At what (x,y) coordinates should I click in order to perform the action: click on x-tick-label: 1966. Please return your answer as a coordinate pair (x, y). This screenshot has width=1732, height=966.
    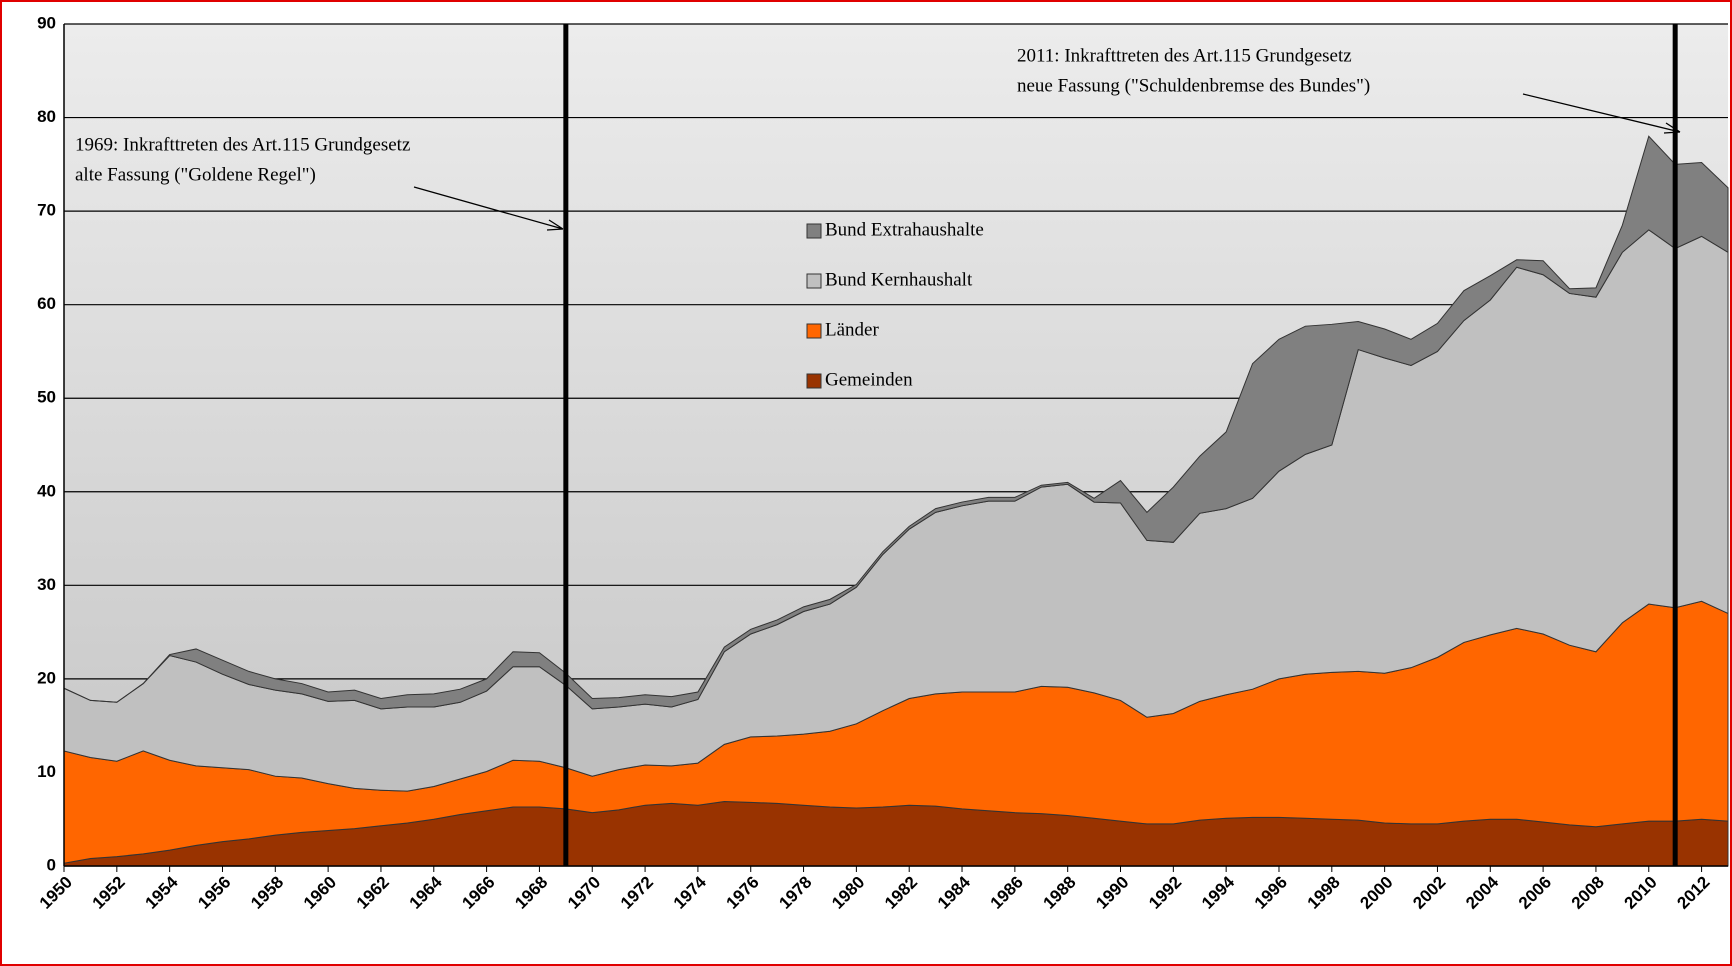
    Looking at the image, I should click on (478, 893).